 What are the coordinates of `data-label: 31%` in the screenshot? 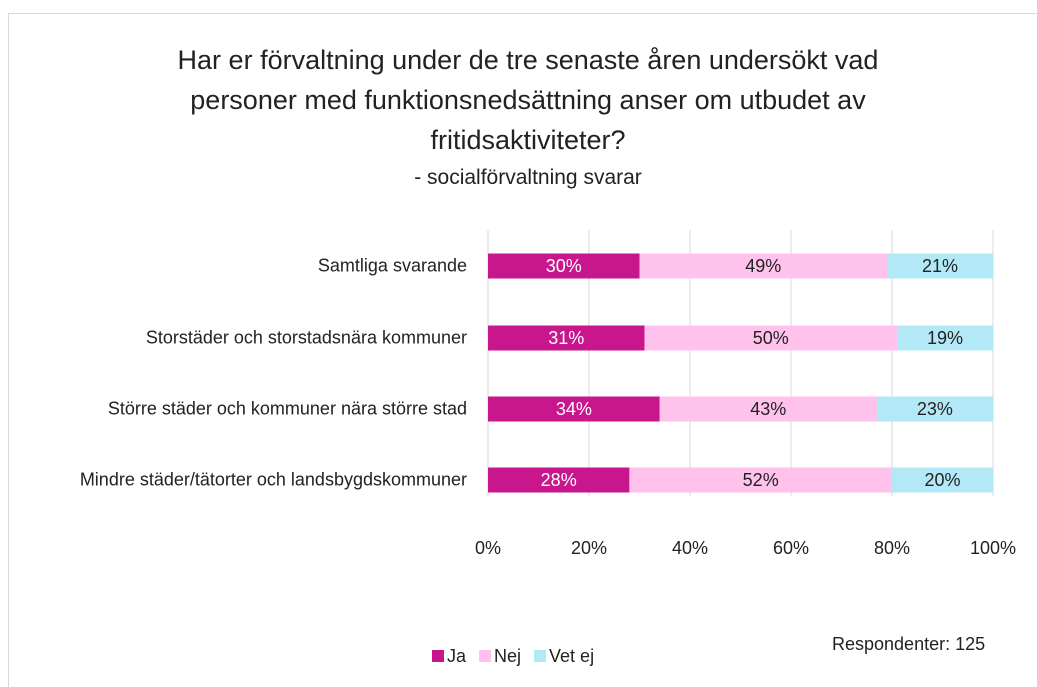 It's located at (566, 338).